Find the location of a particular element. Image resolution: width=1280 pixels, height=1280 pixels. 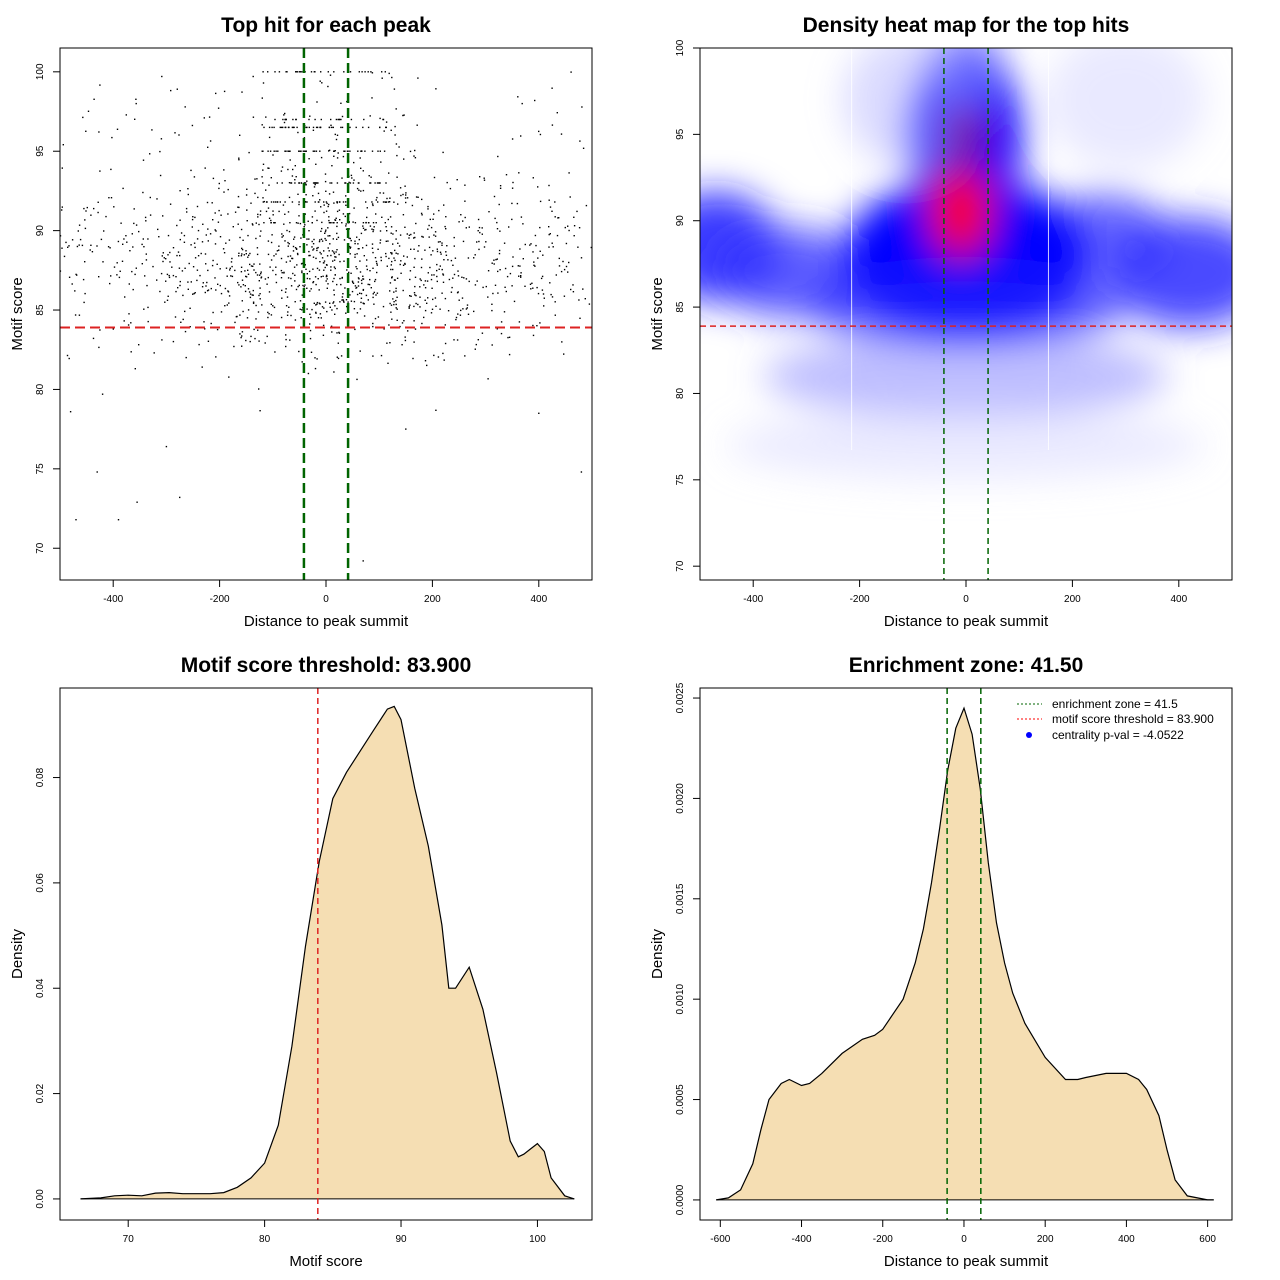

y-tick-label: 0.04 is located at coordinates (40, 988).